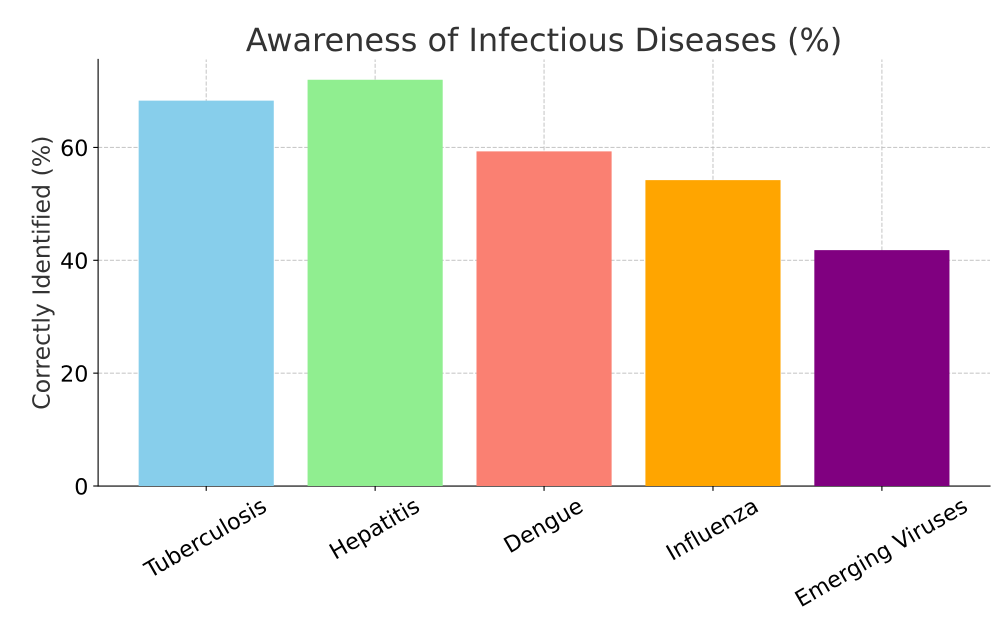 The width and height of the screenshot is (991, 632). What do you see at coordinates (43, 273) in the screenshot?
I see `y-axis-title: Correctly Identified (%)` at bounding box center [43, 273].